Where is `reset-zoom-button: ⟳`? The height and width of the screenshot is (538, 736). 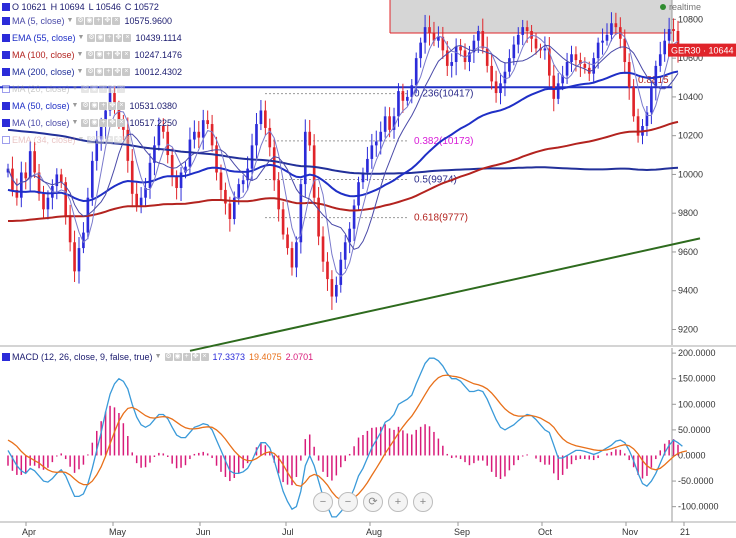 reset-zoom-button: ⟳ is located at coordinates (373, 502).